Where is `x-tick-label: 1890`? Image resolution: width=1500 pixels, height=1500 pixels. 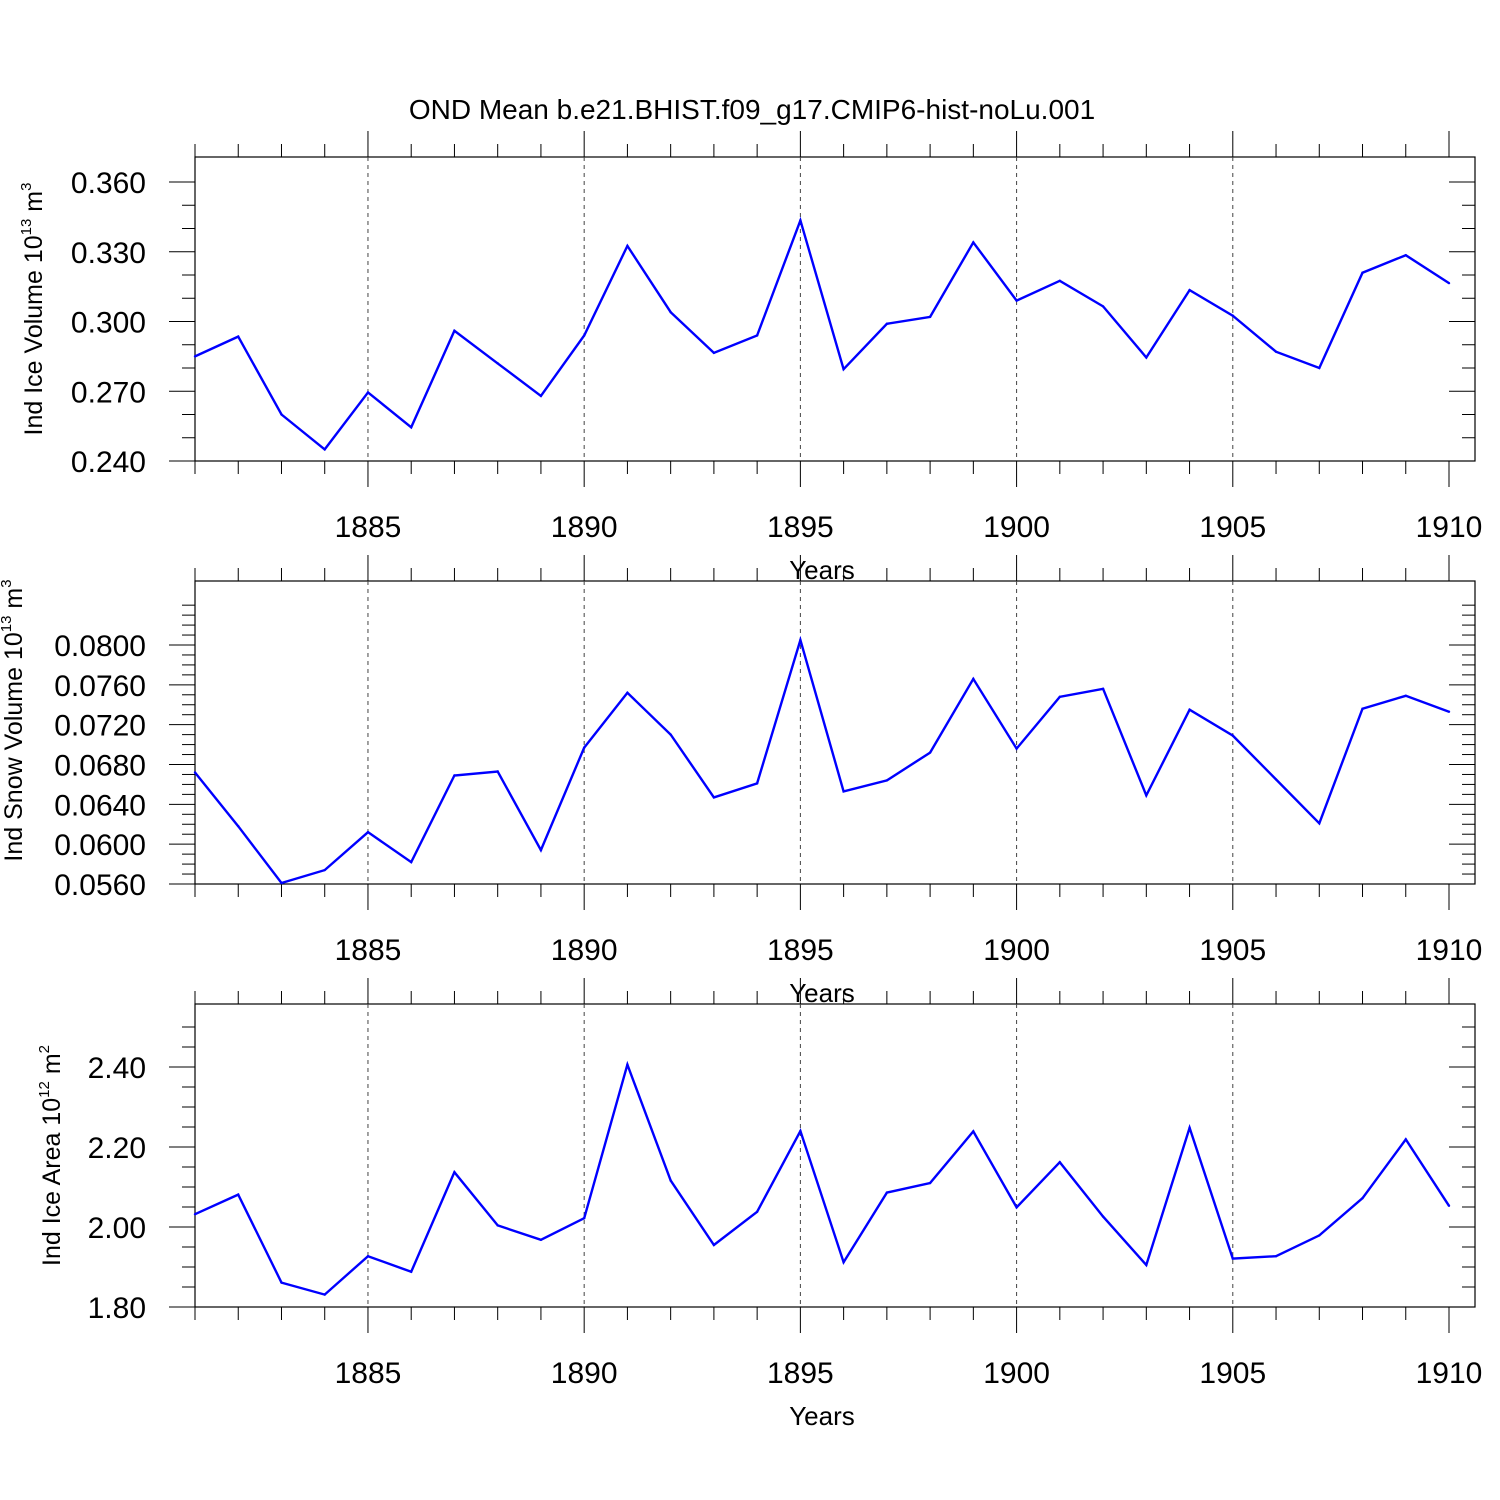
x-tick-label: 1890 is located at coordinates (584, 527).